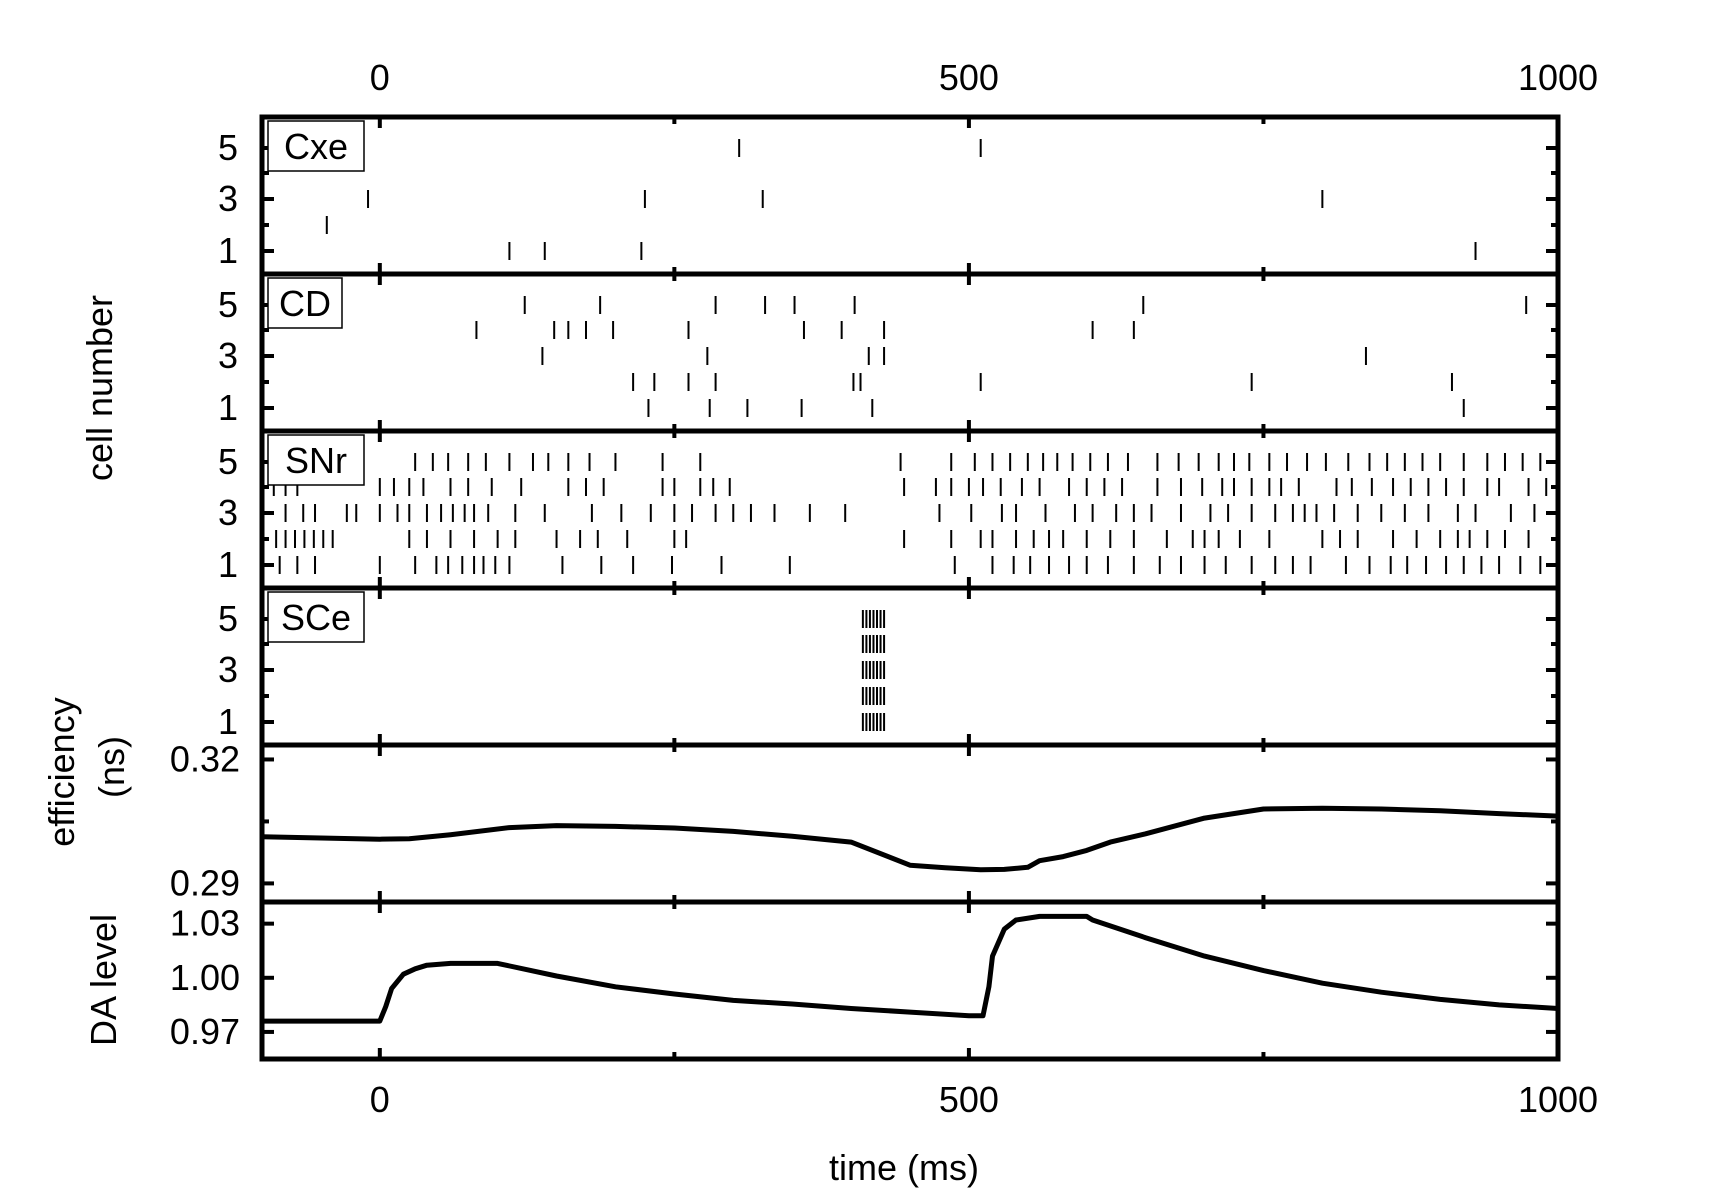 This screenshot has width=1710, height=1189. I want to click on raster-panel-snr: 5 3 1 SNr, so click(889, 509).